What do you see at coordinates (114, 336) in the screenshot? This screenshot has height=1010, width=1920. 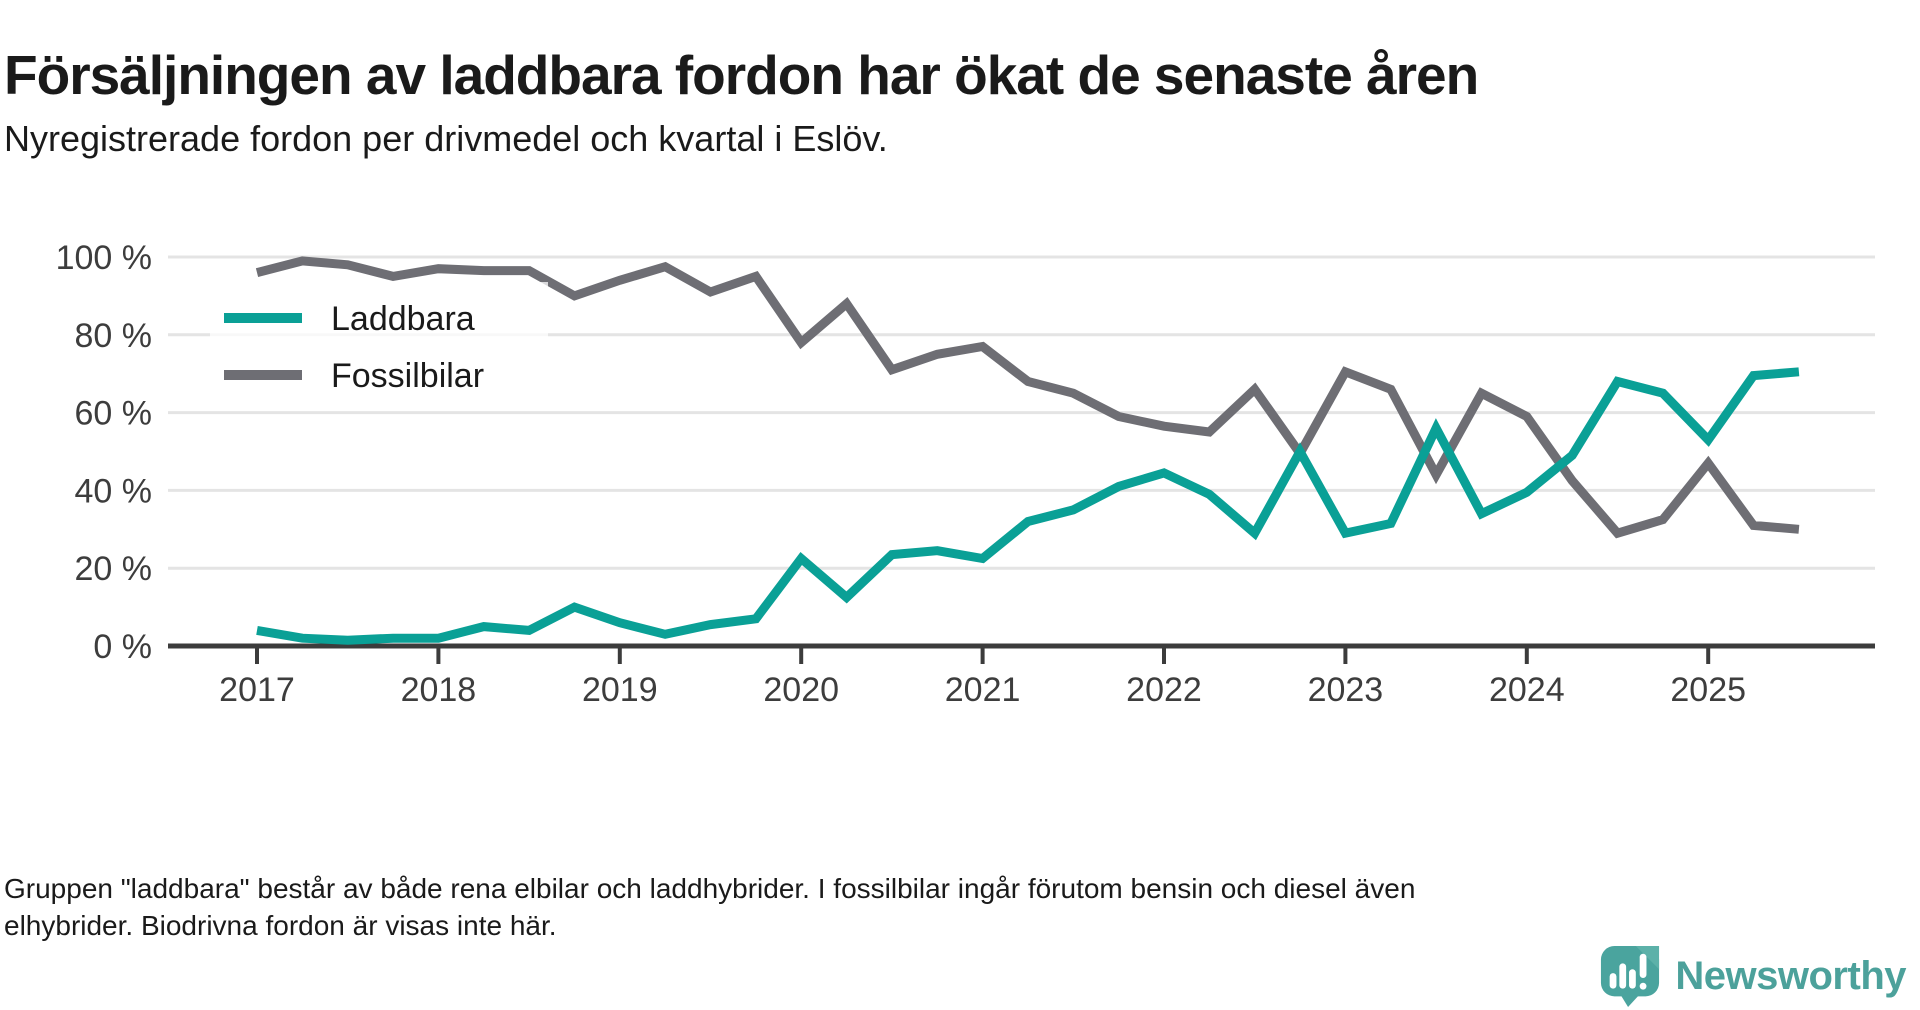 I see `y-tick-label: 80 %` at bounding box center [114, 336].